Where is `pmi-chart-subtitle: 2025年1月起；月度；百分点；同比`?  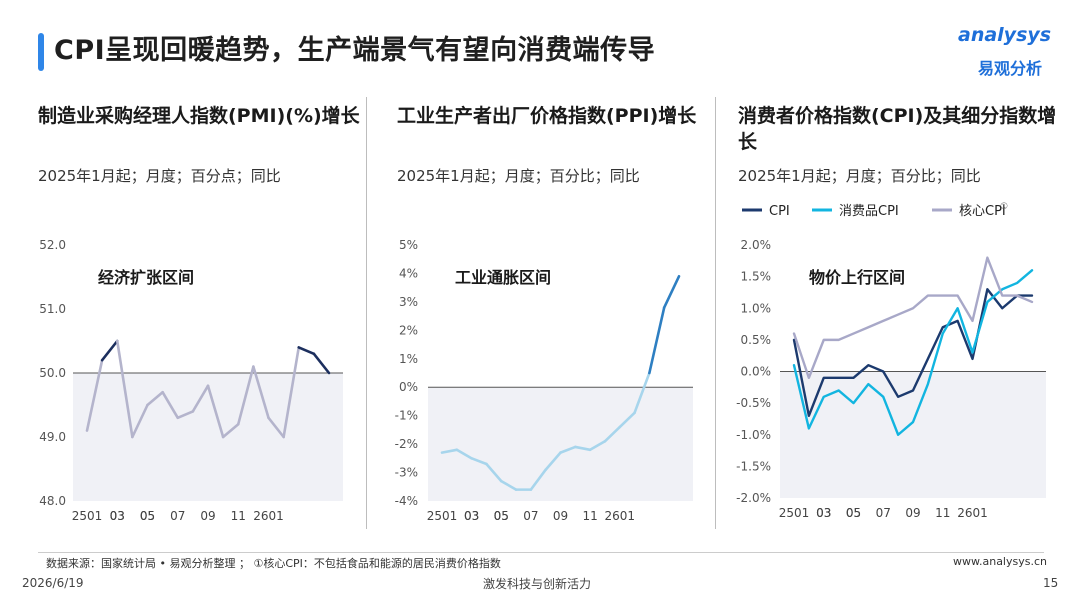
pmi-chart-subtitle: 2025年1月起；月度；百分点；同比 is located at coordinates (159, 176).